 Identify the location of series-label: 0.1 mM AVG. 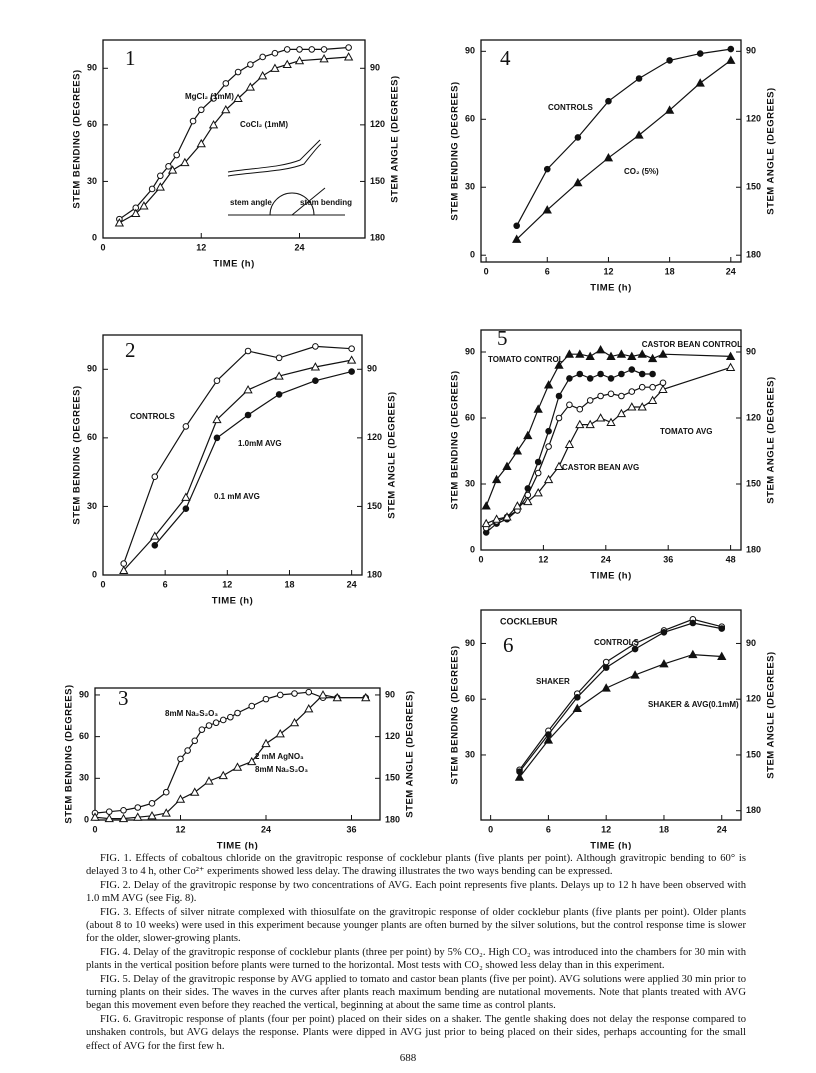
(237, 496).